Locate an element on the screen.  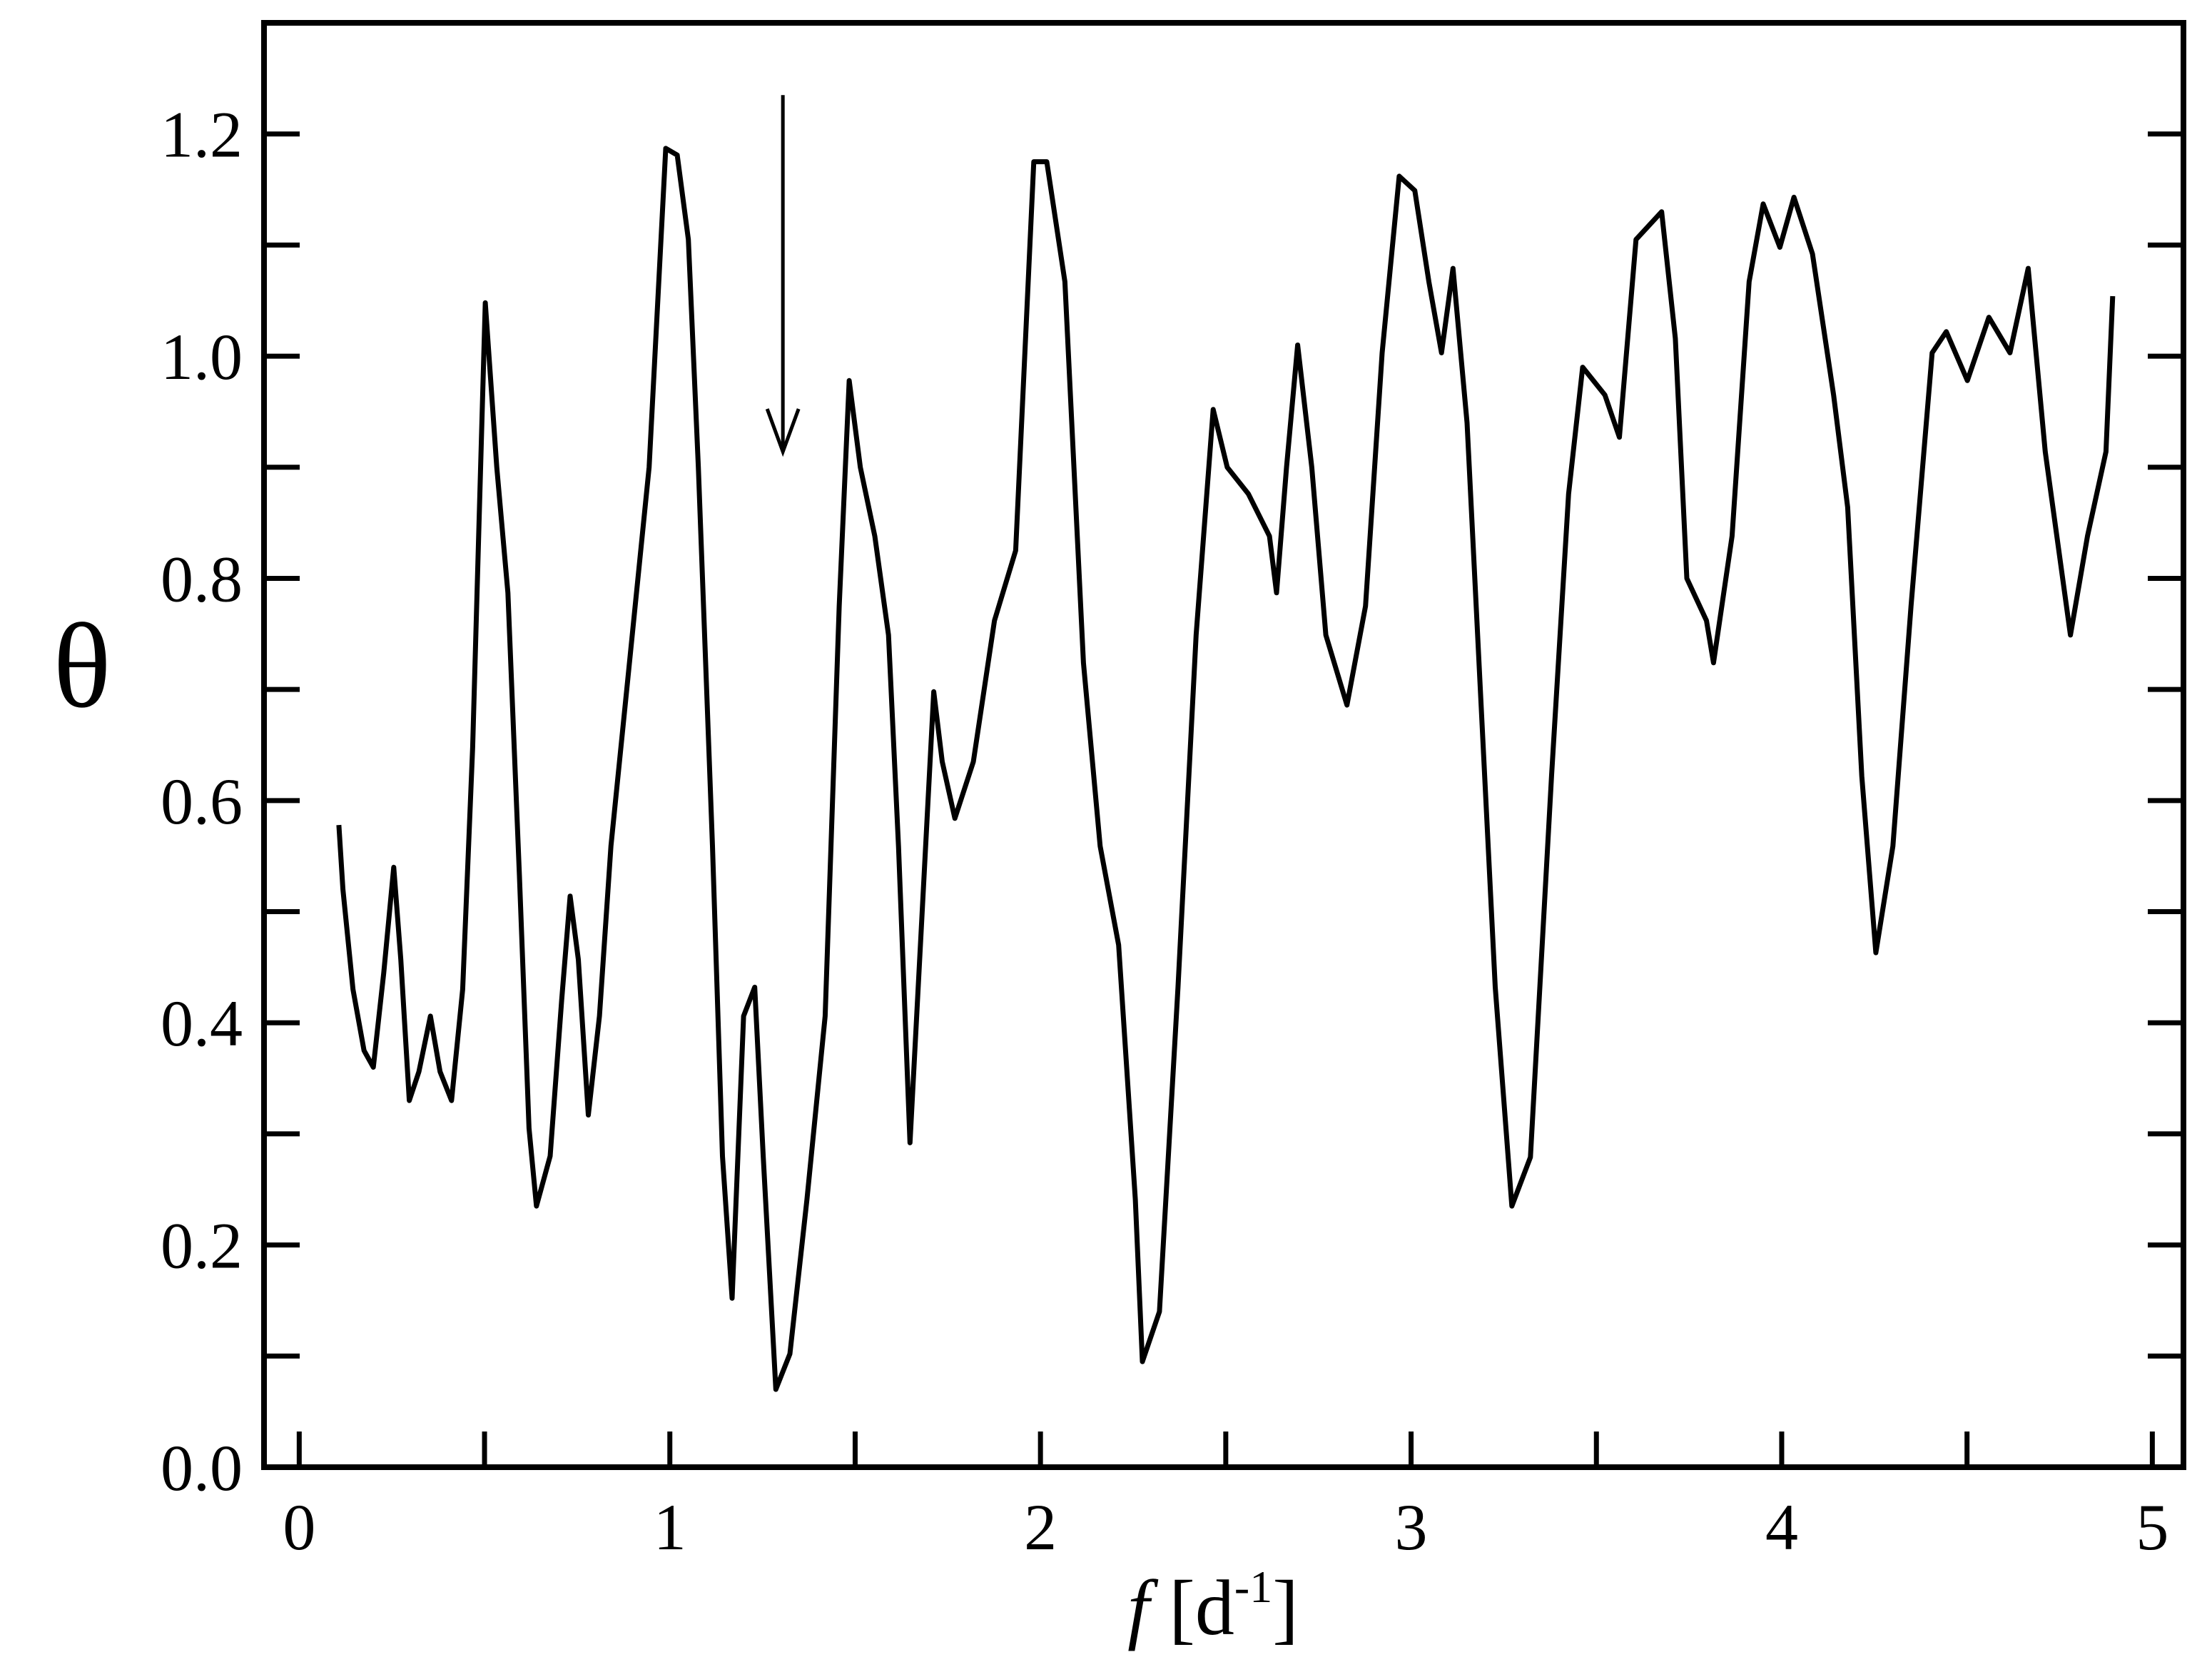
y-tick-label: 0.2 is located at coordinates (202, 1246).